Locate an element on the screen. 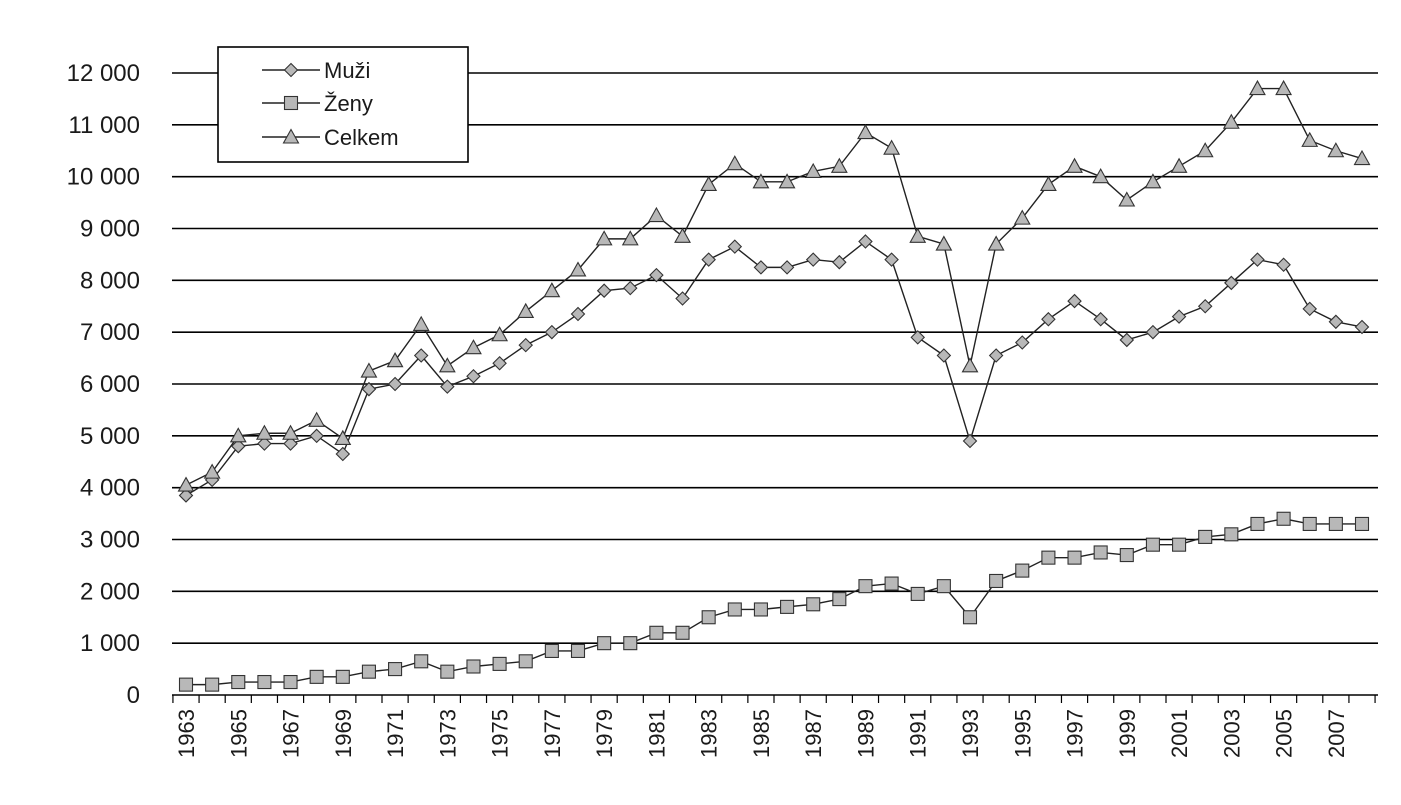 Image resolution: width=1401 pixels, height=805 pixels. x-tick-label: 1963 is located at coordinates (186, 733).